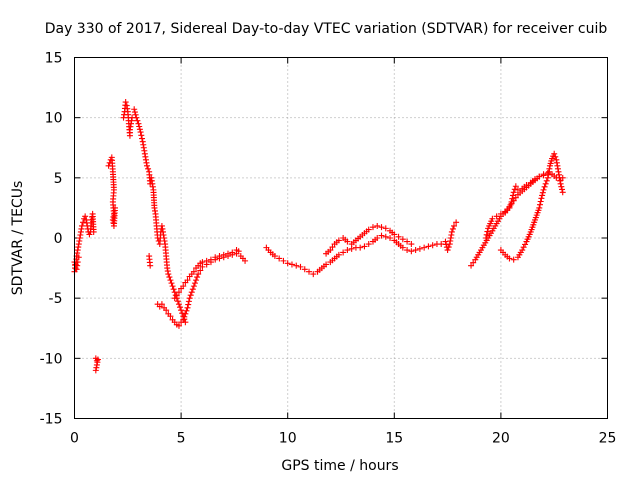 This screenshot has width=640, height=480. I want to click on series-s12, so click(517, 219).